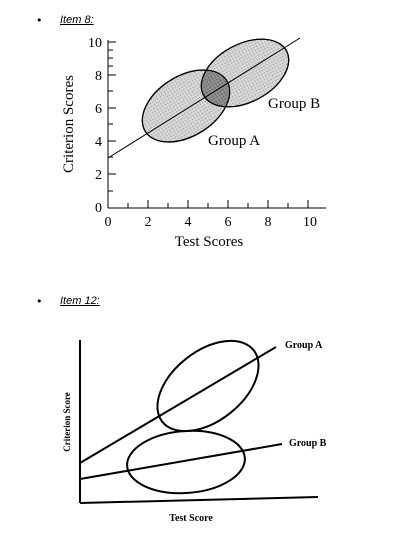  What do you see at coordinates (95, 43) in the screenshot?
I see `y-tick-label: 10` at bounding box center [95, 43].